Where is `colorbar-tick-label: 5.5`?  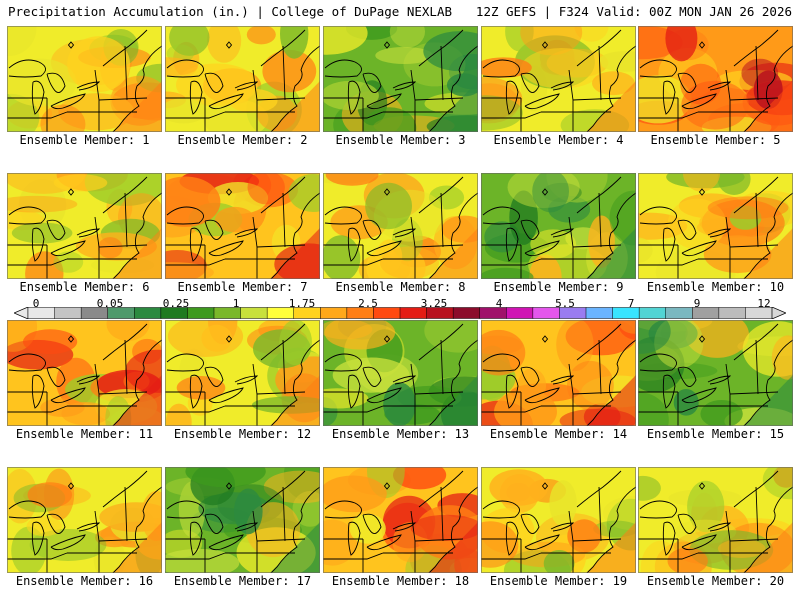 colorbar-tick-label: 5.5 is located at coordinates (565, 303).